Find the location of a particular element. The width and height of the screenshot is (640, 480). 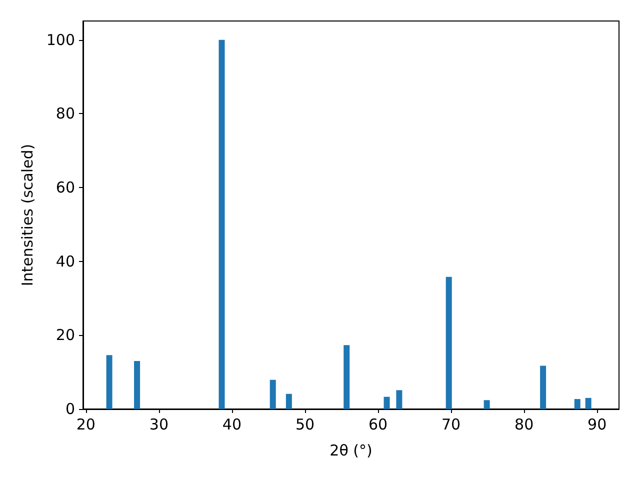

y-tick-label: 20 is located at coordinates (65, 335).